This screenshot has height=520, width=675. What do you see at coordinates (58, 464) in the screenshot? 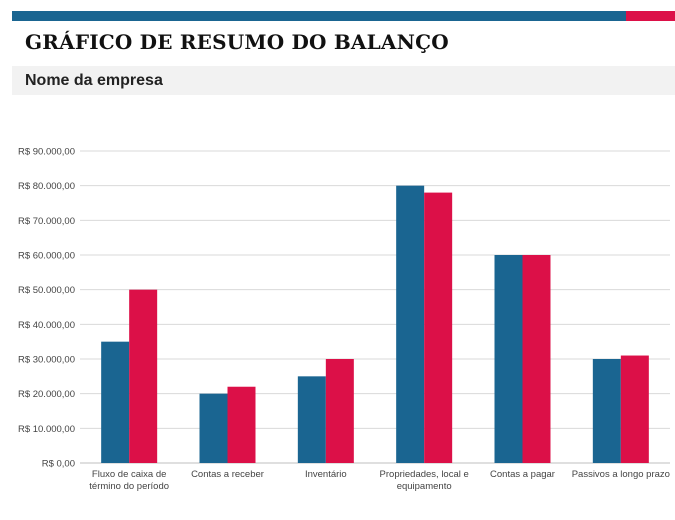
I see `y-tick-label: R$ 0,00` at bounding box center [58, 464].